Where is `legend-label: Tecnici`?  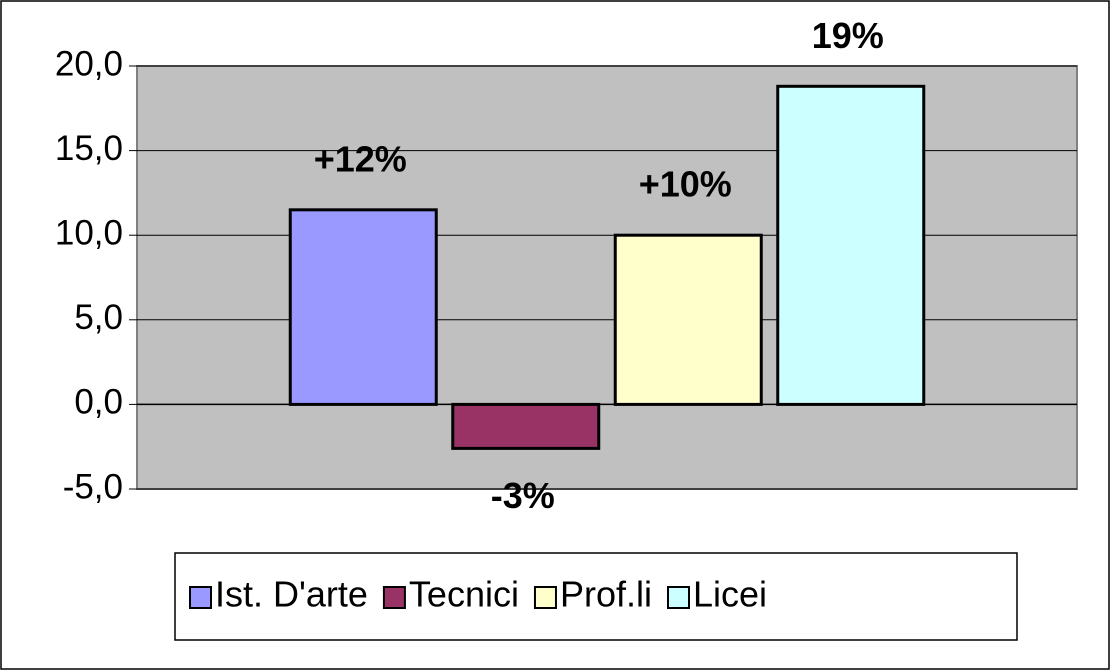 legend-label: Tecnici is located at coordinates (464, 594).